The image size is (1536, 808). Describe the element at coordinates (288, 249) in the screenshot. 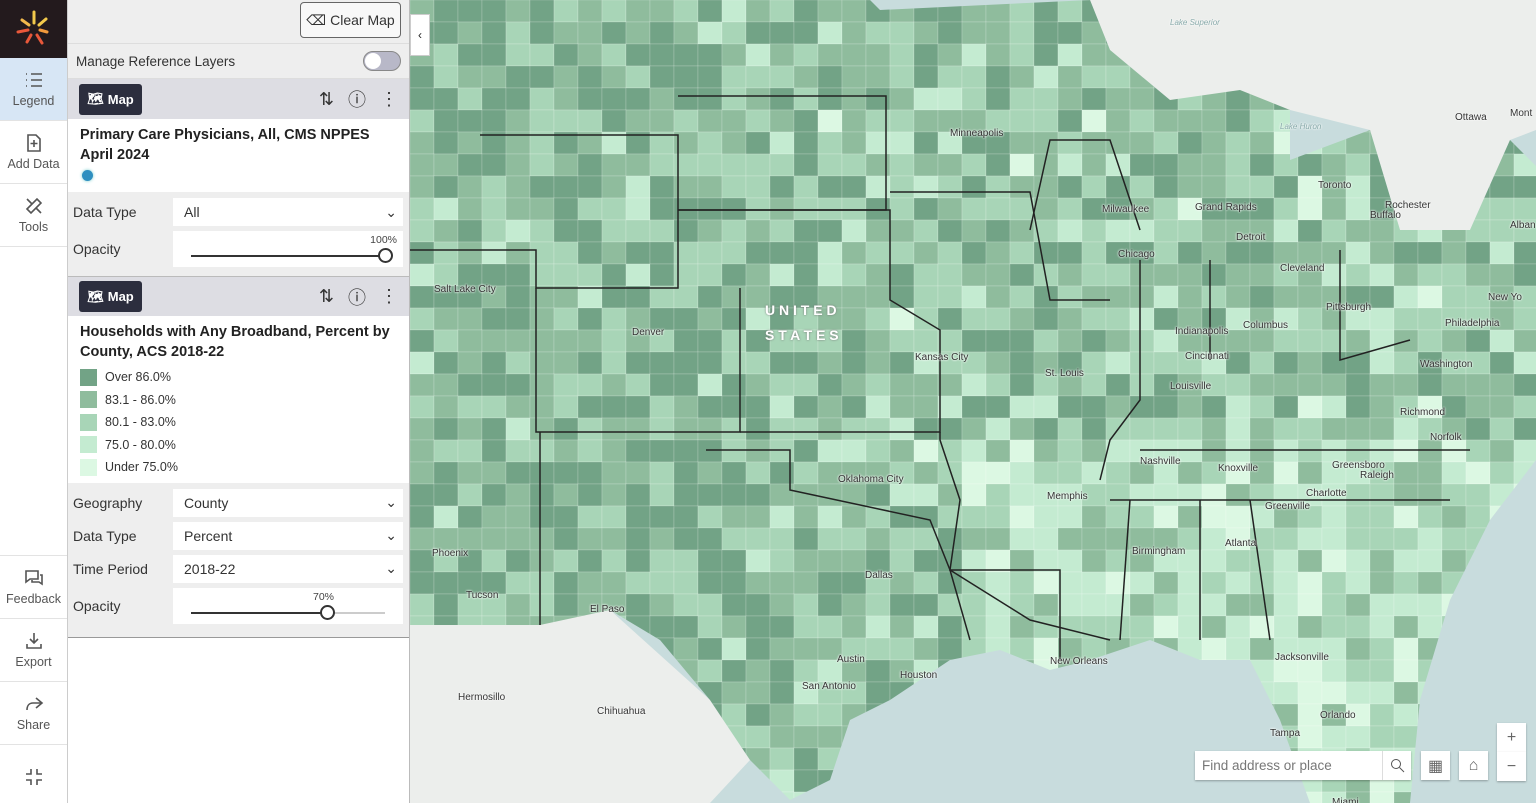

I see `opacity-slider: 100%` at that location.